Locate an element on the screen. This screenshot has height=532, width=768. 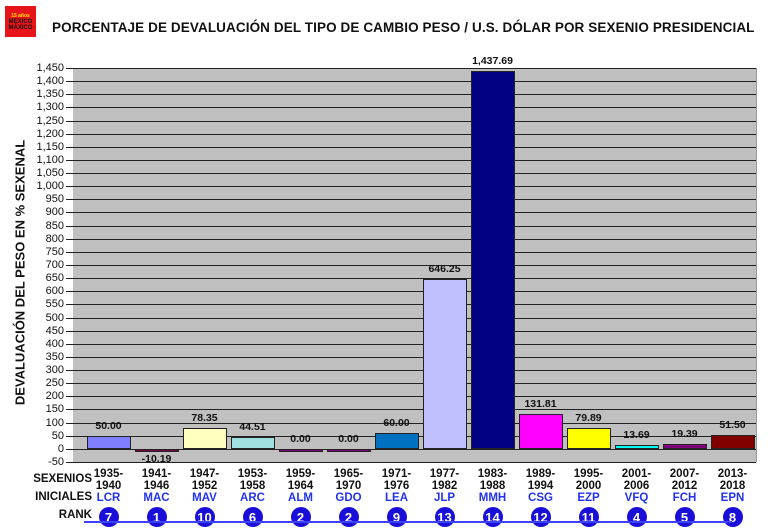
y-tick-label: 1,250 is located at coordinates (50, 120).